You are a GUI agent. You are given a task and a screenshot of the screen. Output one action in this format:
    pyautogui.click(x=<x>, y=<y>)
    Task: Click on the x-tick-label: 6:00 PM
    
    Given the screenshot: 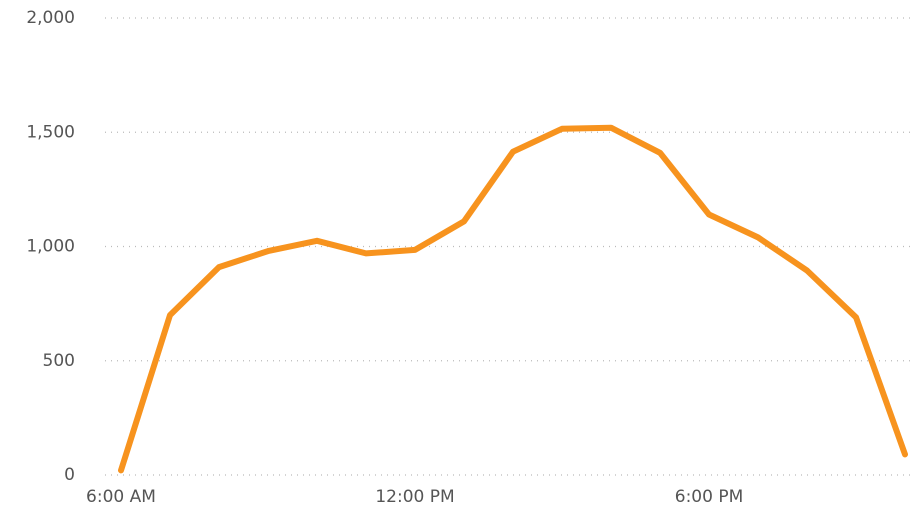 What is the action you would take?
    pyautogui.click(x=709, y=497)
    